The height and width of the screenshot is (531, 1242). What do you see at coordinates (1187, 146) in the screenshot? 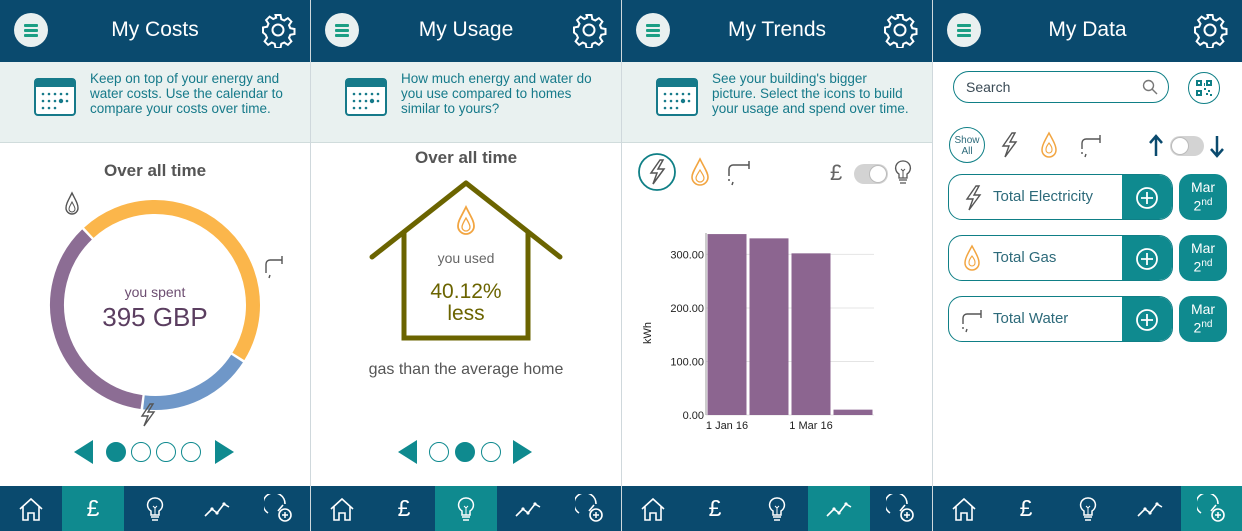
I see `sort-toggle` at bounding box center [1187, 146].